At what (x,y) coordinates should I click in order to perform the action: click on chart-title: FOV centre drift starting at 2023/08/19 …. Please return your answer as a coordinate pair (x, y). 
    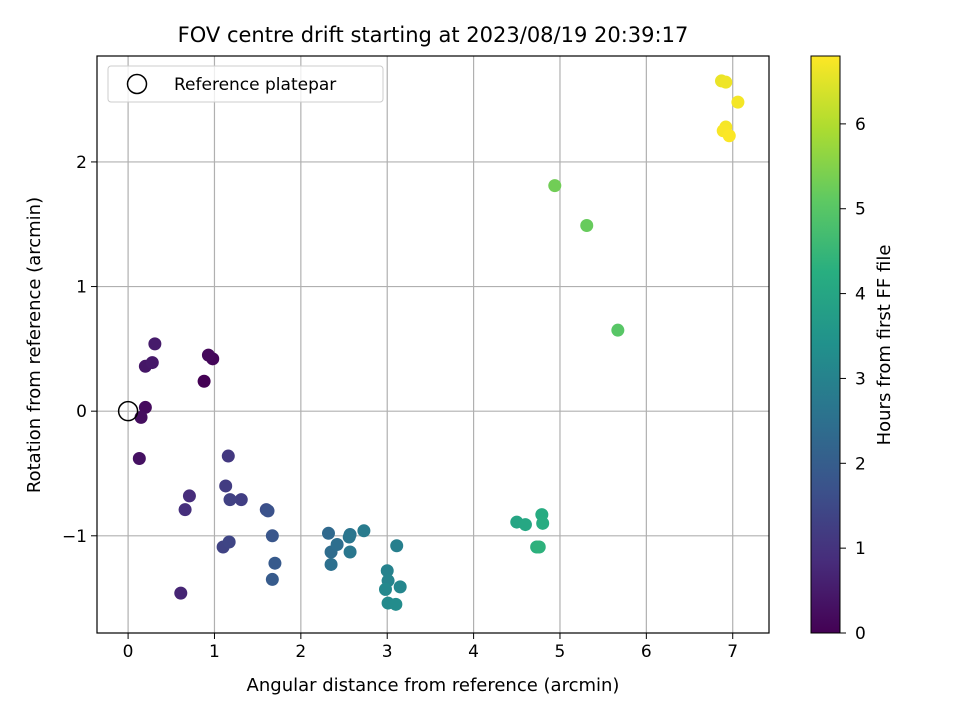
    Looking at the image, I should click on (433, 35).